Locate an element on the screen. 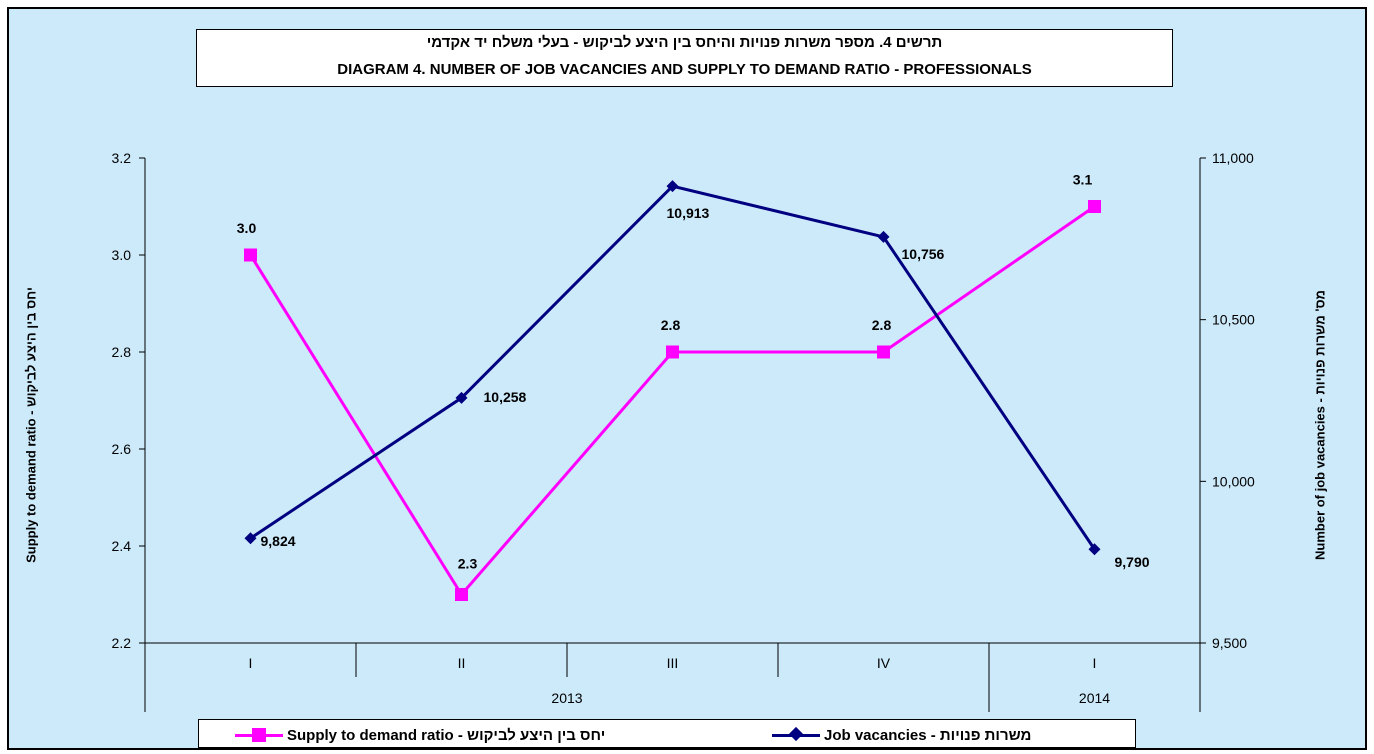 This screenshot has width=1374, height=754. ratio-data-label: 3.1 is located at coordinates (1083, 180).